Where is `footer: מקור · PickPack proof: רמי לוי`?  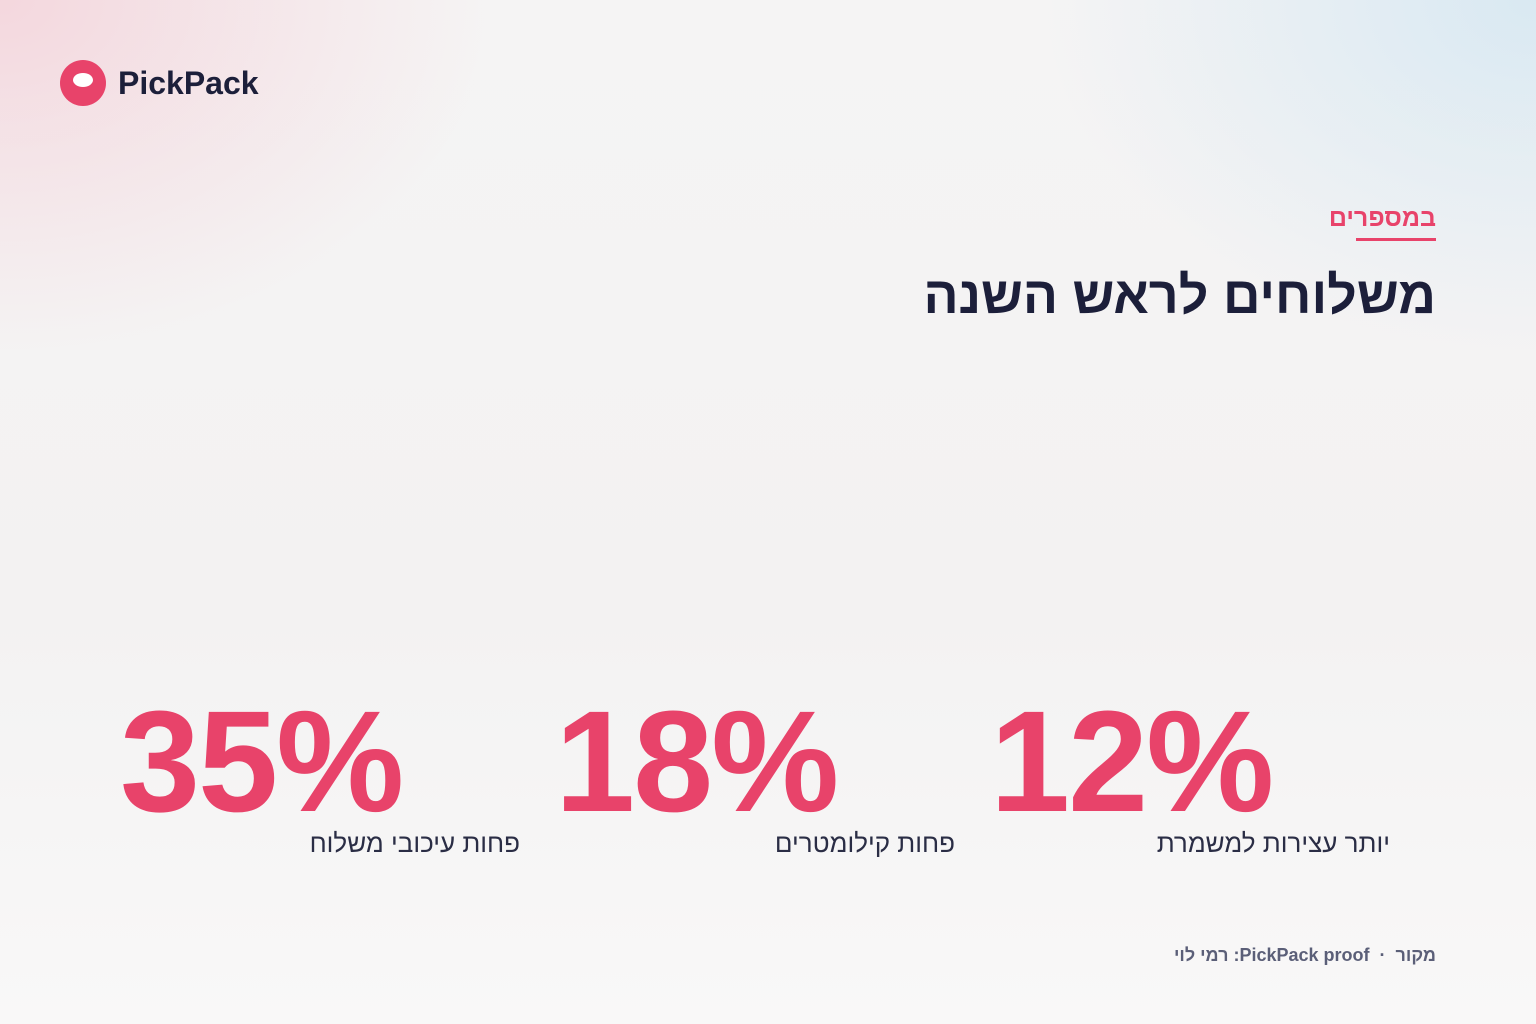
footer: מקור · PickPack proof: רמי לוי is located at coordinates (1305, 955).